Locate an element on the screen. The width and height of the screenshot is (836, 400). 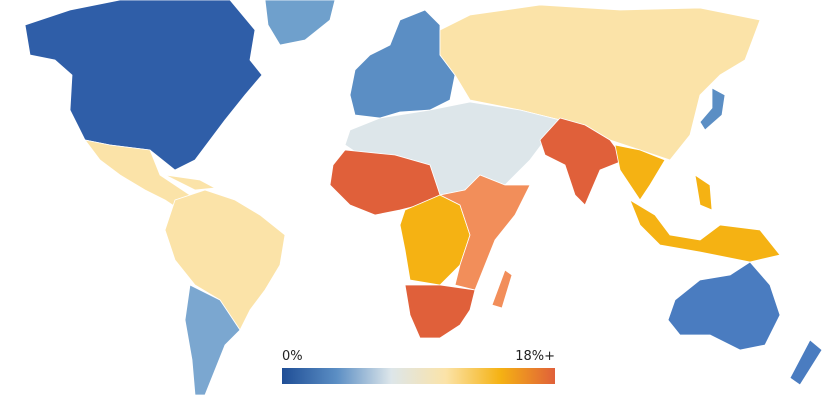
madagascar is located at coordinates (502, 289).